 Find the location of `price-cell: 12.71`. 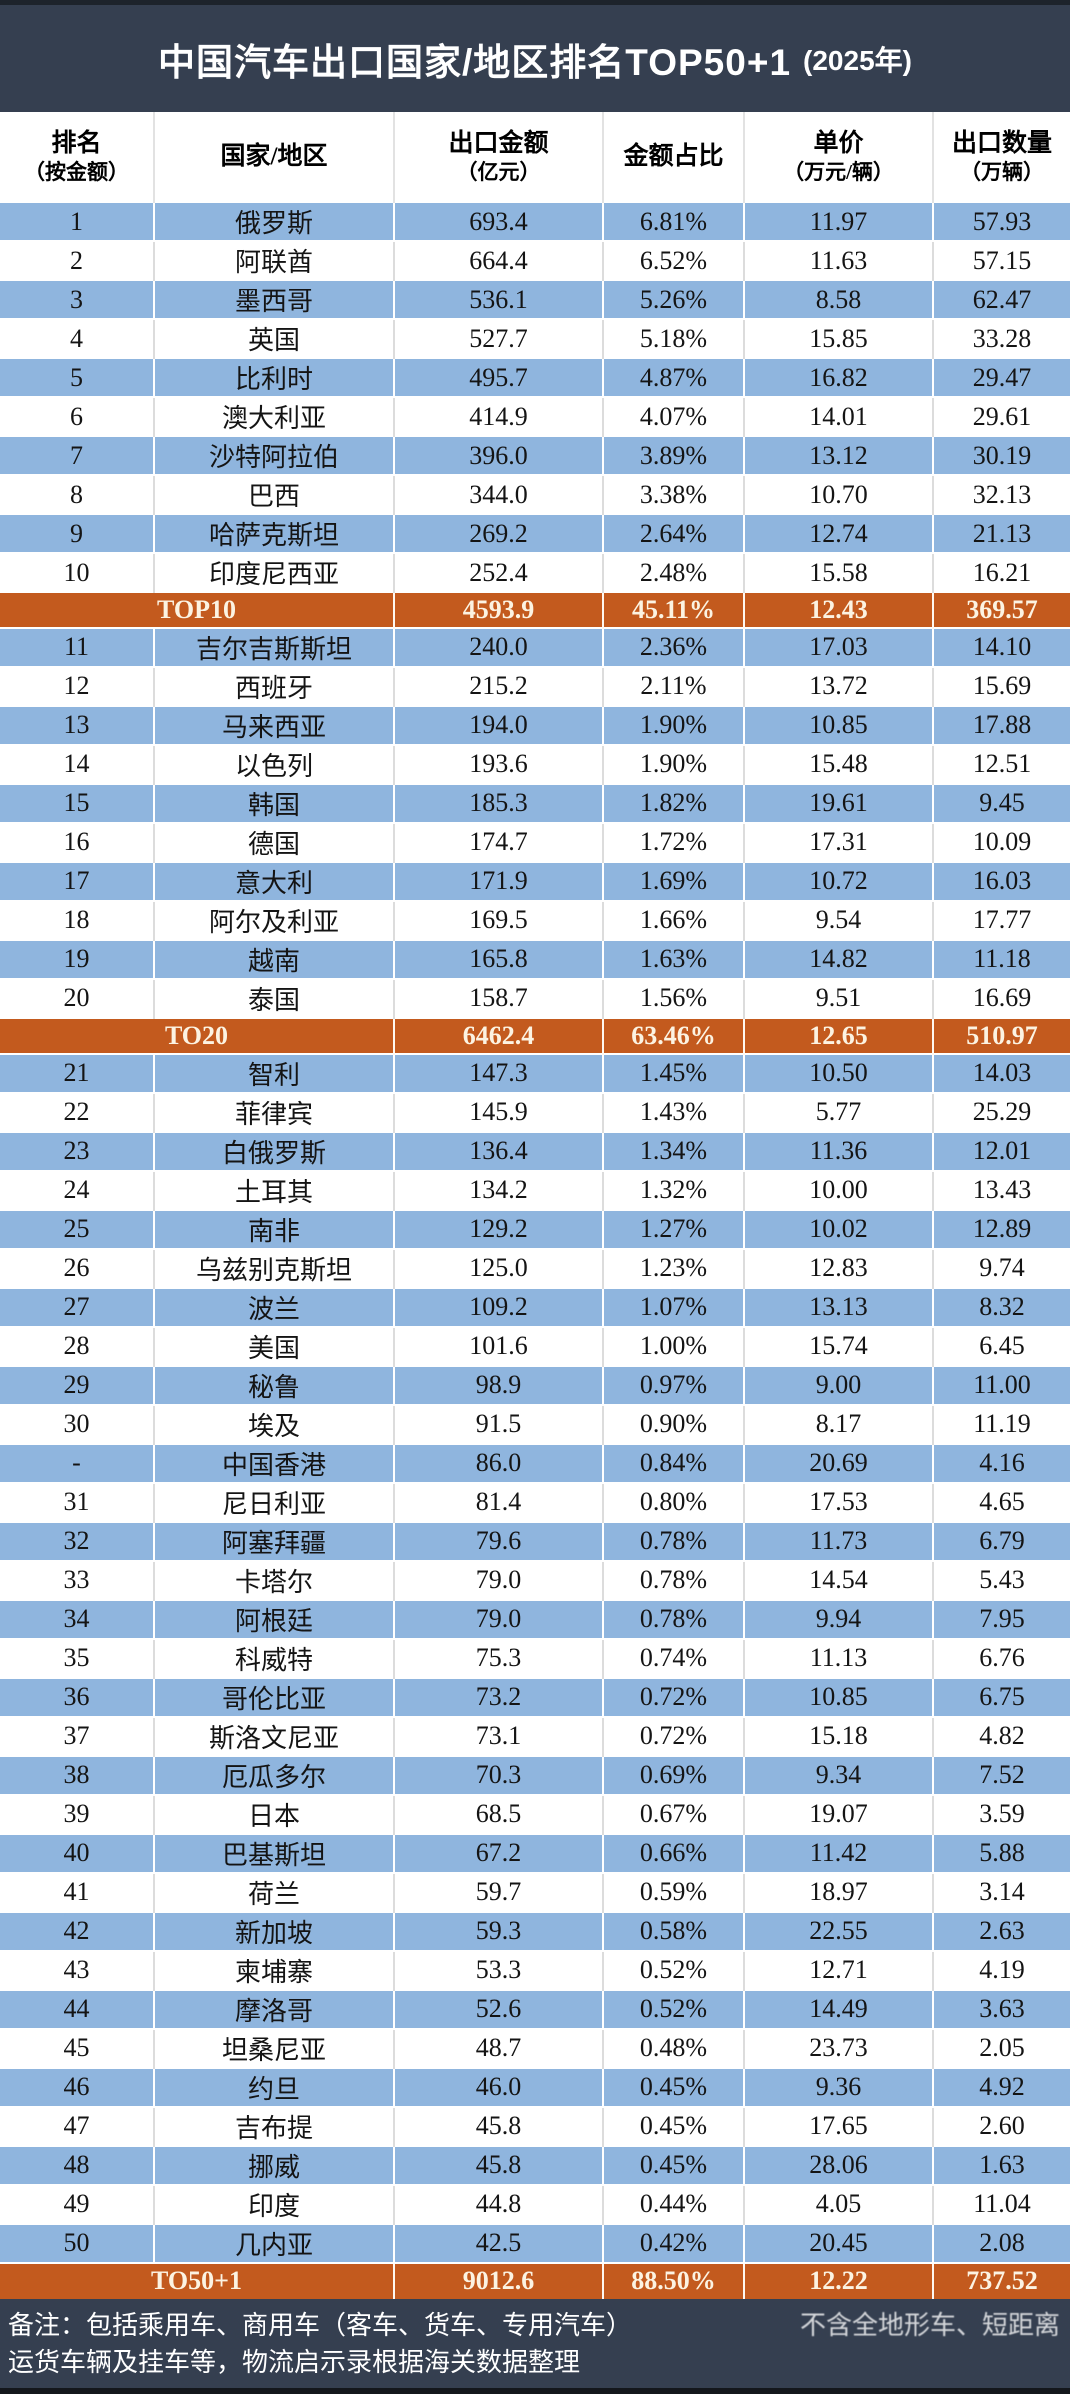

price-cell: 12.71 is located at coordinates (839, 1970).